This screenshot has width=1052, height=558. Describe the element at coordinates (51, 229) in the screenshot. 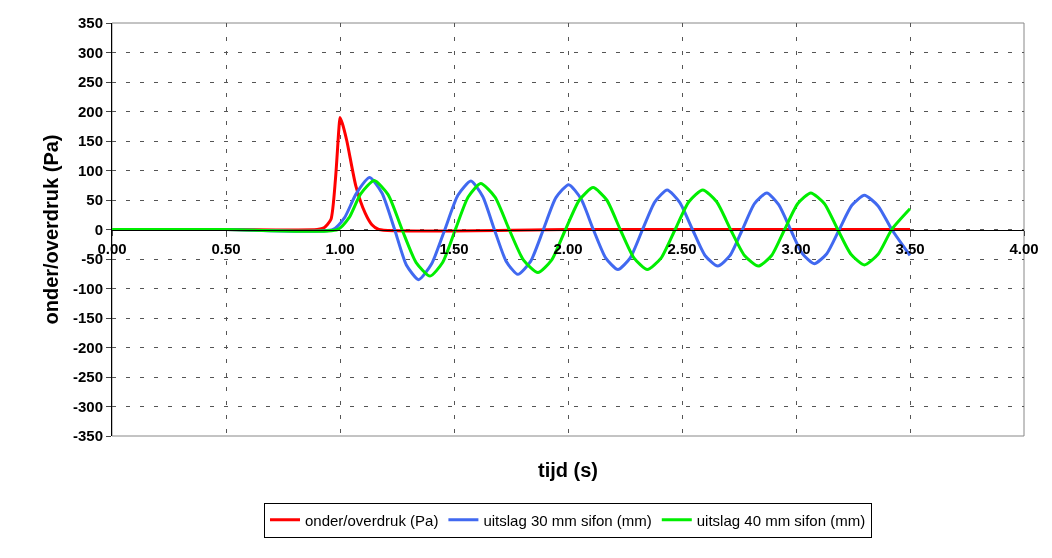

I see `y-axis-title: onder/overdruk (Pa)` at that location.